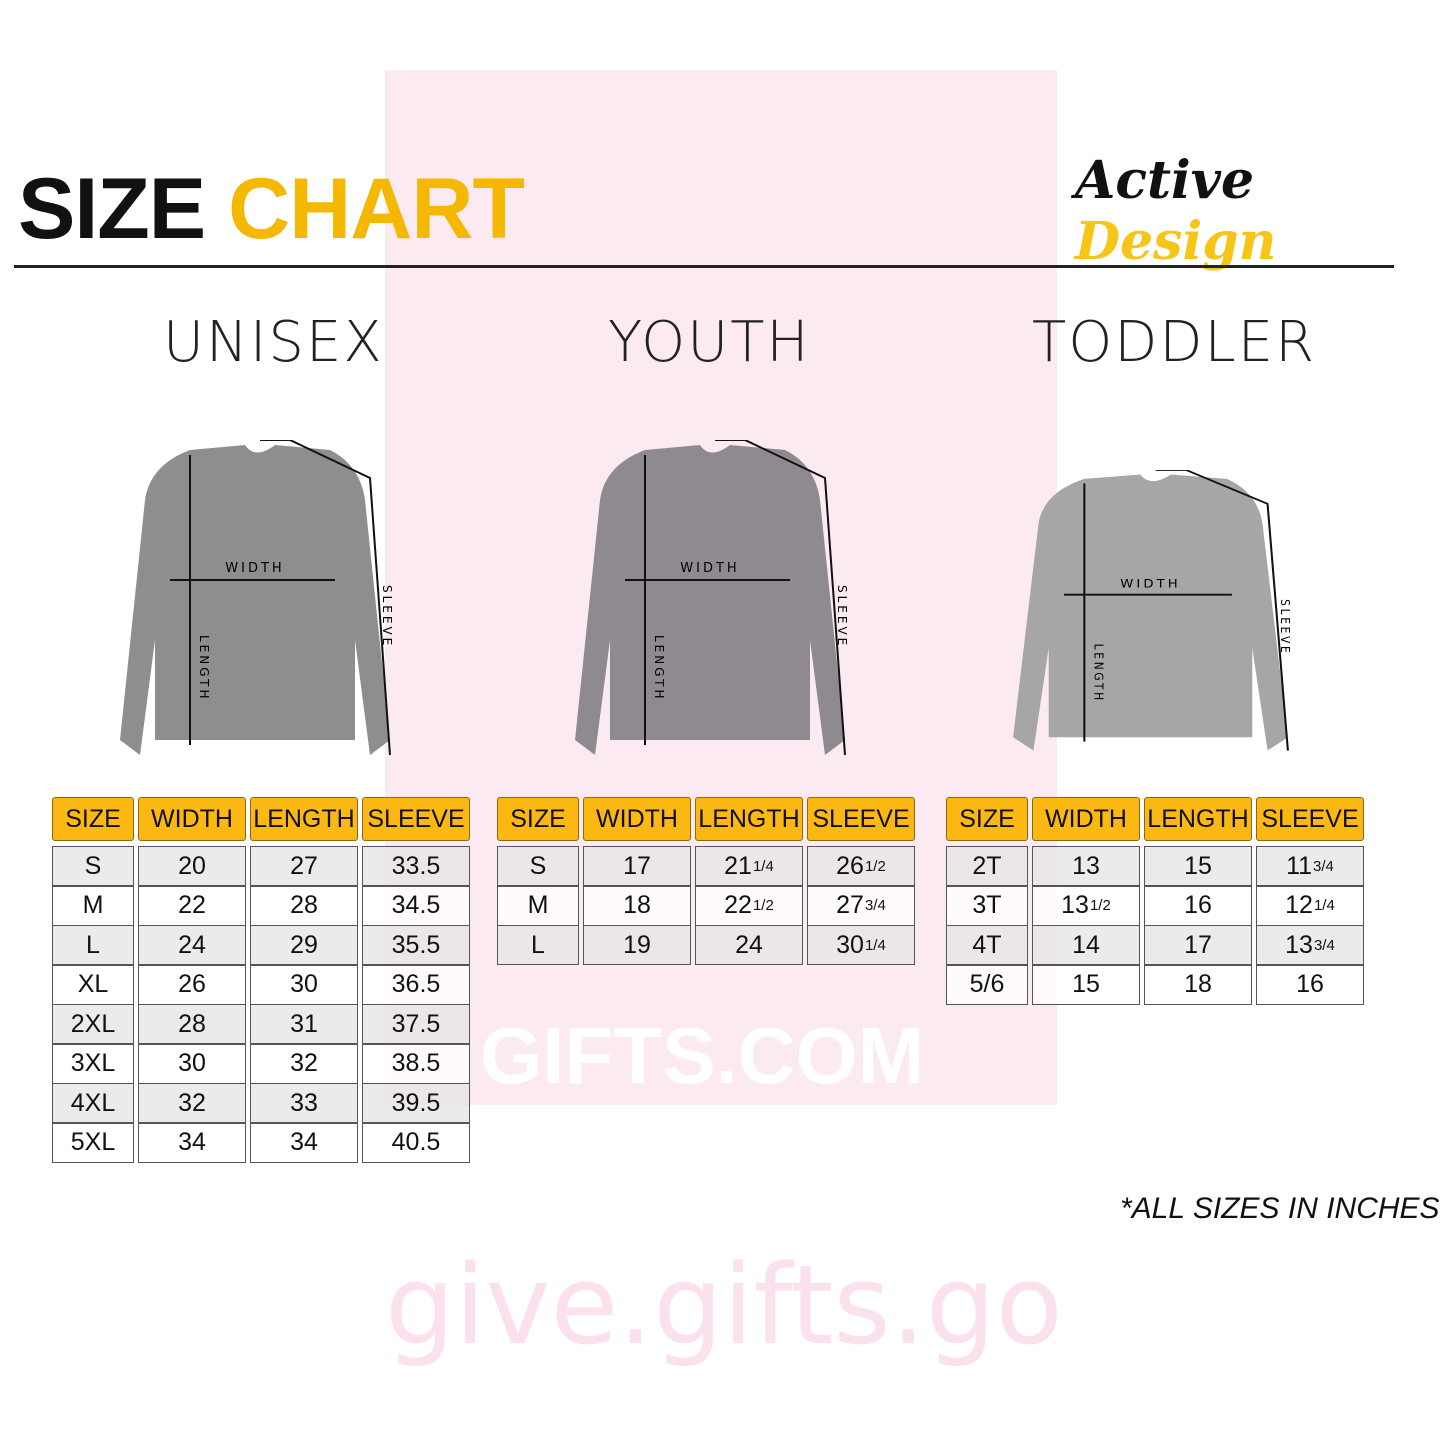 This screenshot has height=1445, width=1445. Describe the element at coordinates (704, 266) in the screenshot. I see `divider` at that location.